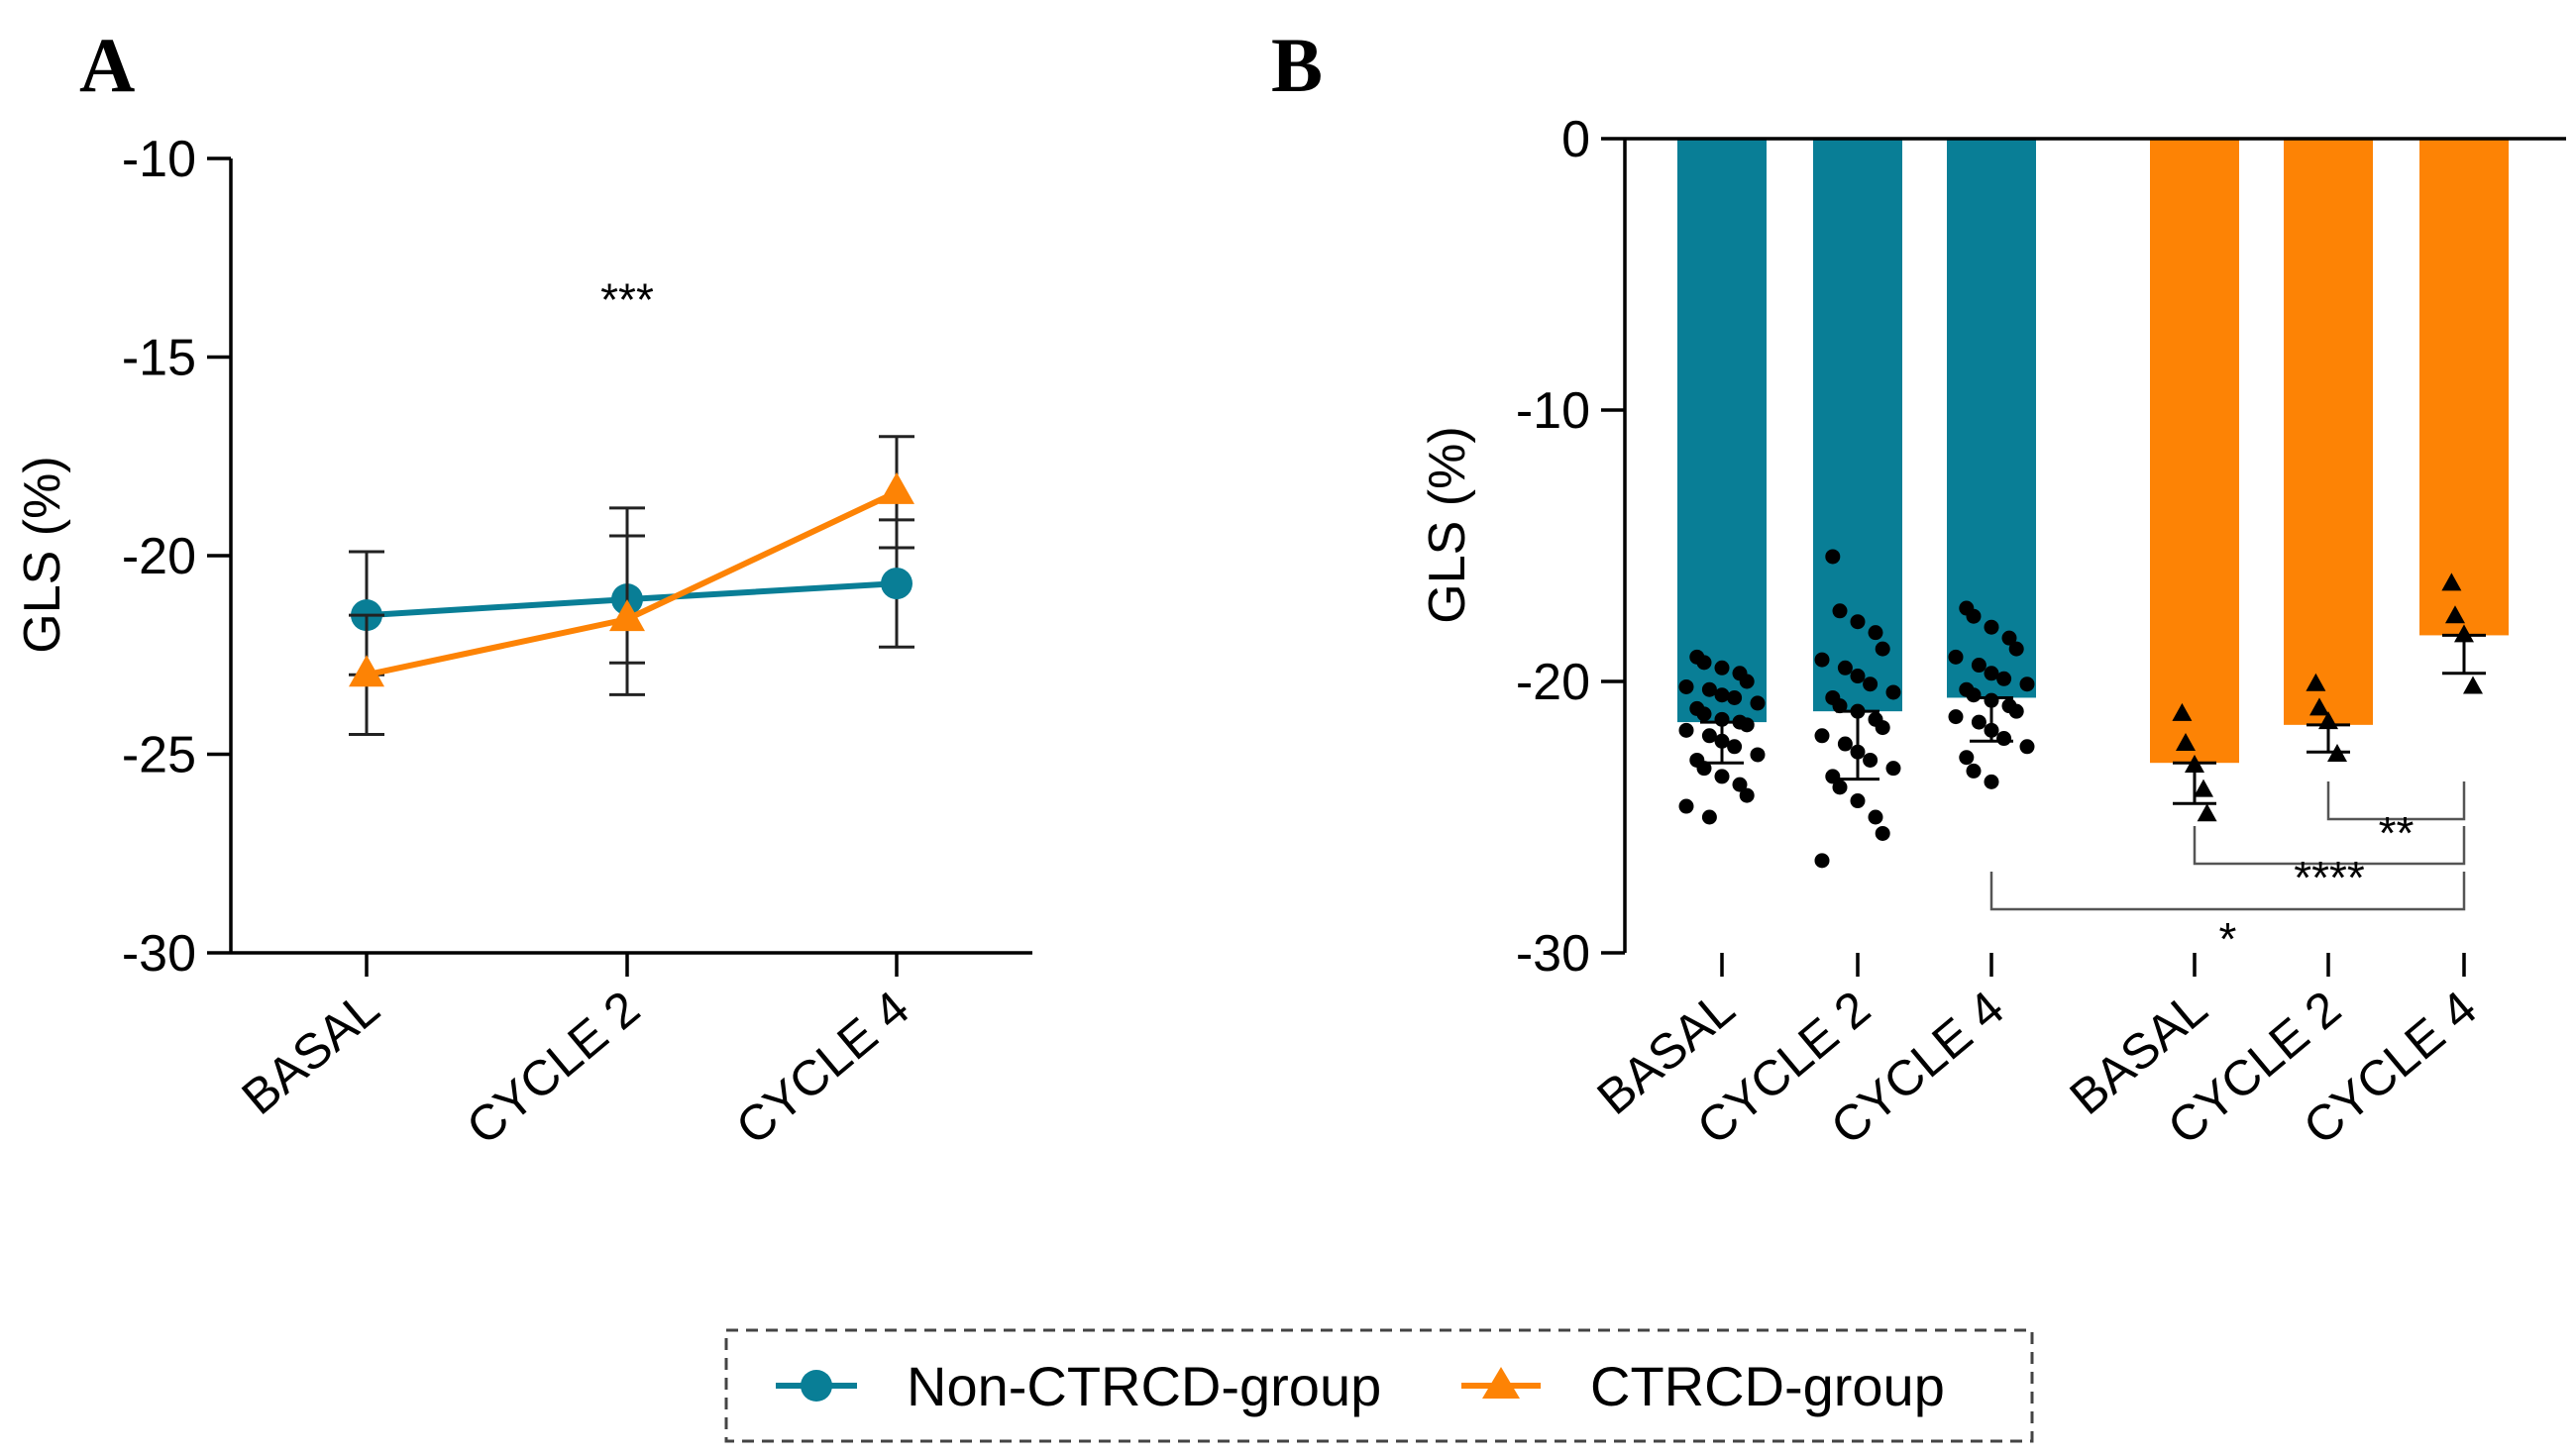 The height and width of the screenshot is (1456, 2576). What do you see at coordinates (1767, 1386) in the screenshot?
I see `legend-label-ctrcd: CTRCD-group` at bounding box center [1767, 1386].